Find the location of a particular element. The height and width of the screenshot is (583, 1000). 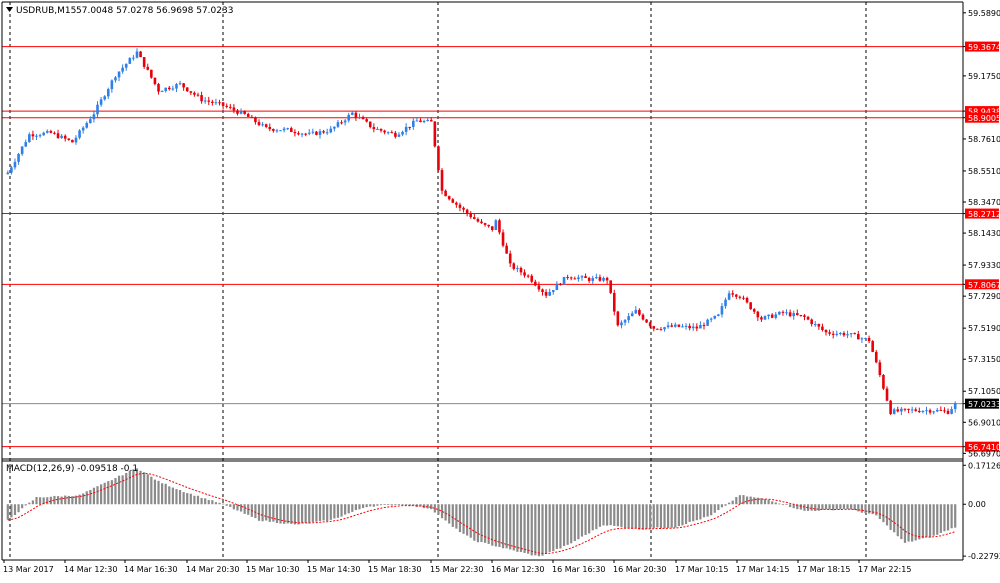

dropdown-triangle-icon is located at coordinates (9, 9).